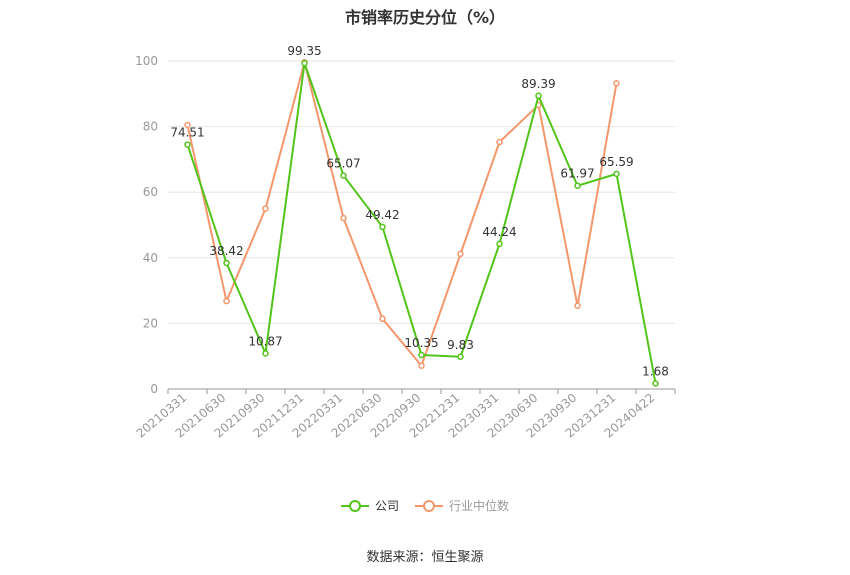  What do you see at coordinates (150, 127) in the screenshot?
I see `y-tick-label: 80` at bounding box center [150, 127].